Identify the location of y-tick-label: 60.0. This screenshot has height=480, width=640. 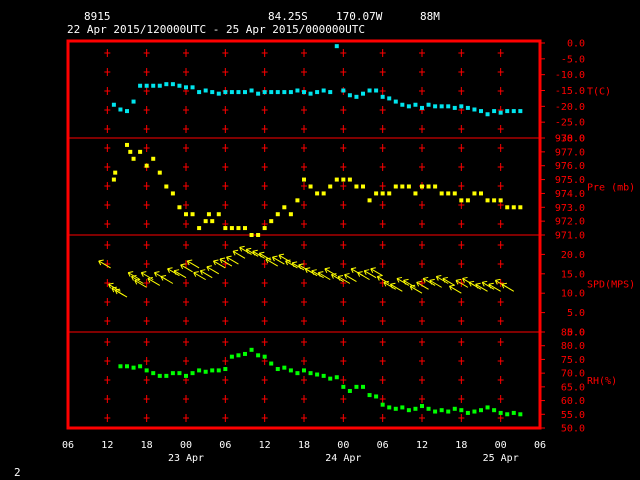
(573, 401).